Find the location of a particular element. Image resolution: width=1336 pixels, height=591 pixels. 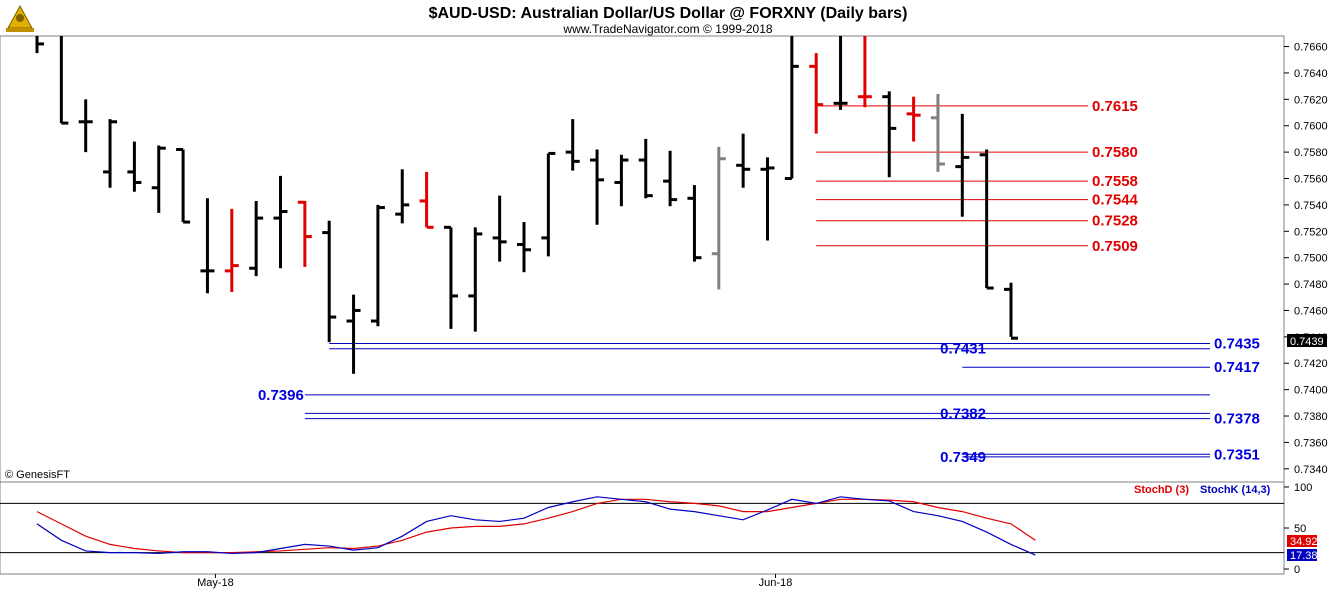

stoch-tick-label: 50 is located at coordinates (1300, 529).